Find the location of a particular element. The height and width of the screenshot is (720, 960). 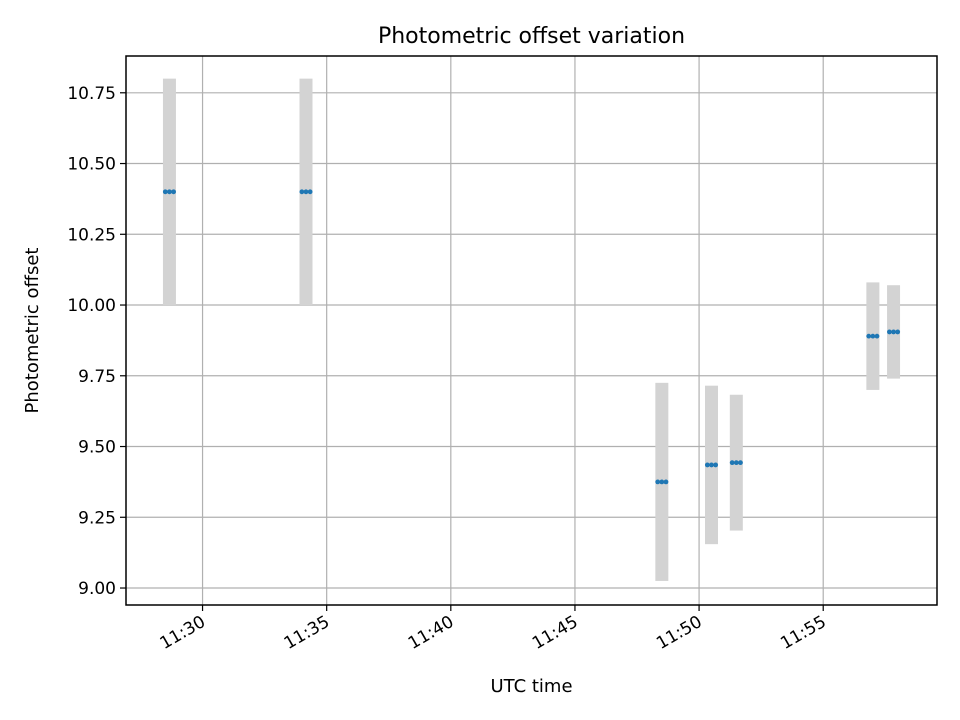

y-tick-label: 10.00 is located at coordinates (91, 306).